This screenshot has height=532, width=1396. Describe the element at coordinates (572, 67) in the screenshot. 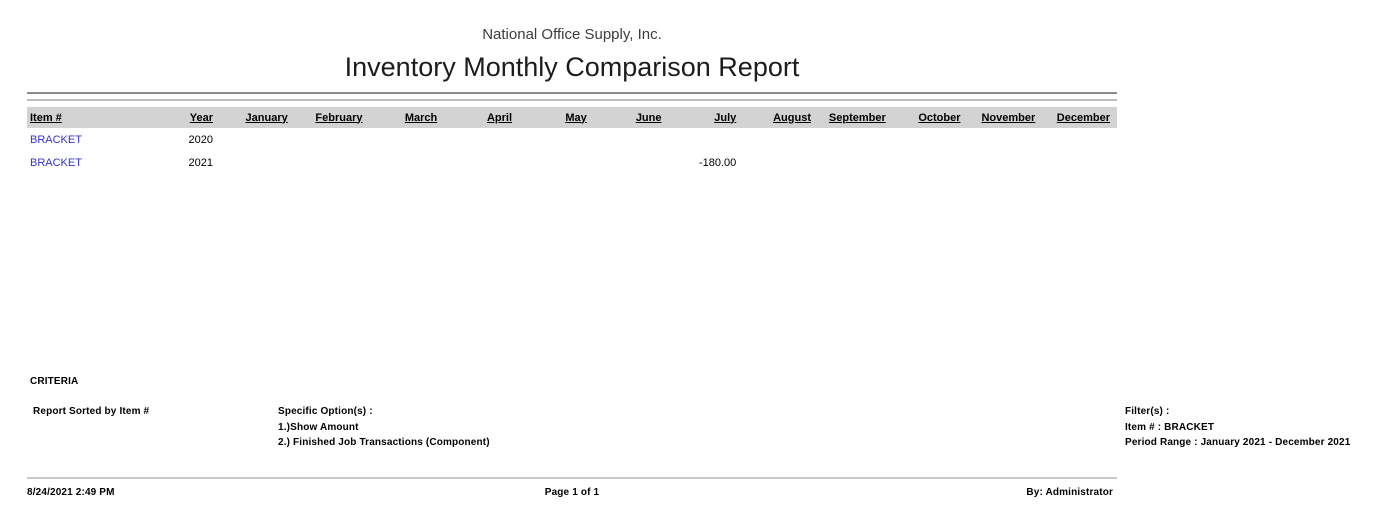

I see `report-title: Inventory Monthly Comparison Report` at that location.